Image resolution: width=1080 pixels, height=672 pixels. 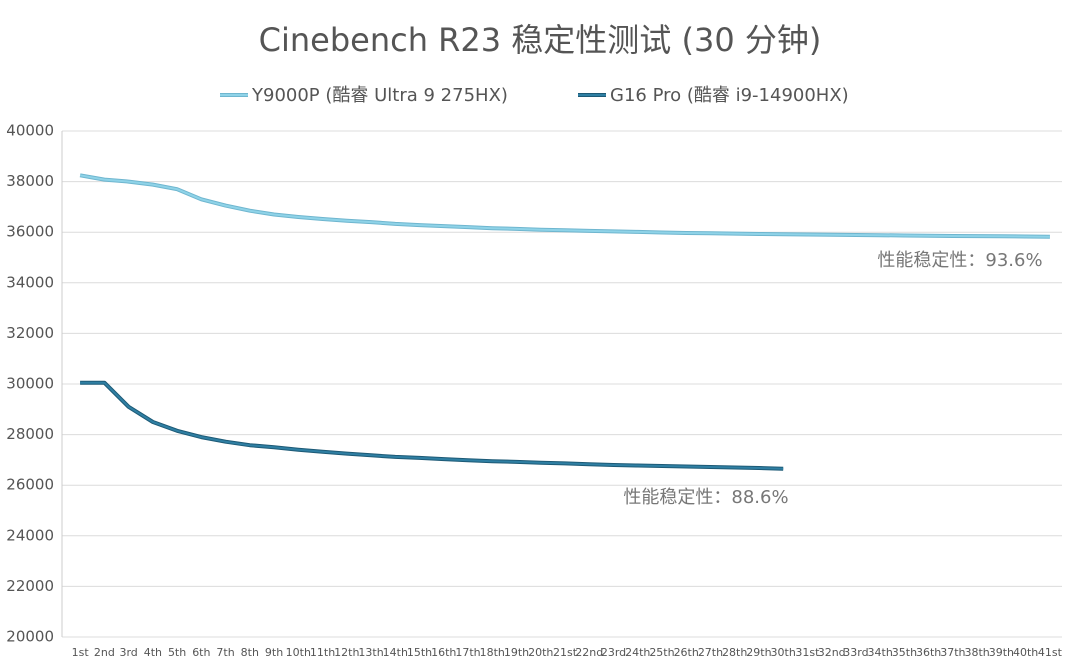 What do you see at coordinates (443, 652) in the screenshot?
I see `x-tick-label: 16th` at bounding box center [443, 652].